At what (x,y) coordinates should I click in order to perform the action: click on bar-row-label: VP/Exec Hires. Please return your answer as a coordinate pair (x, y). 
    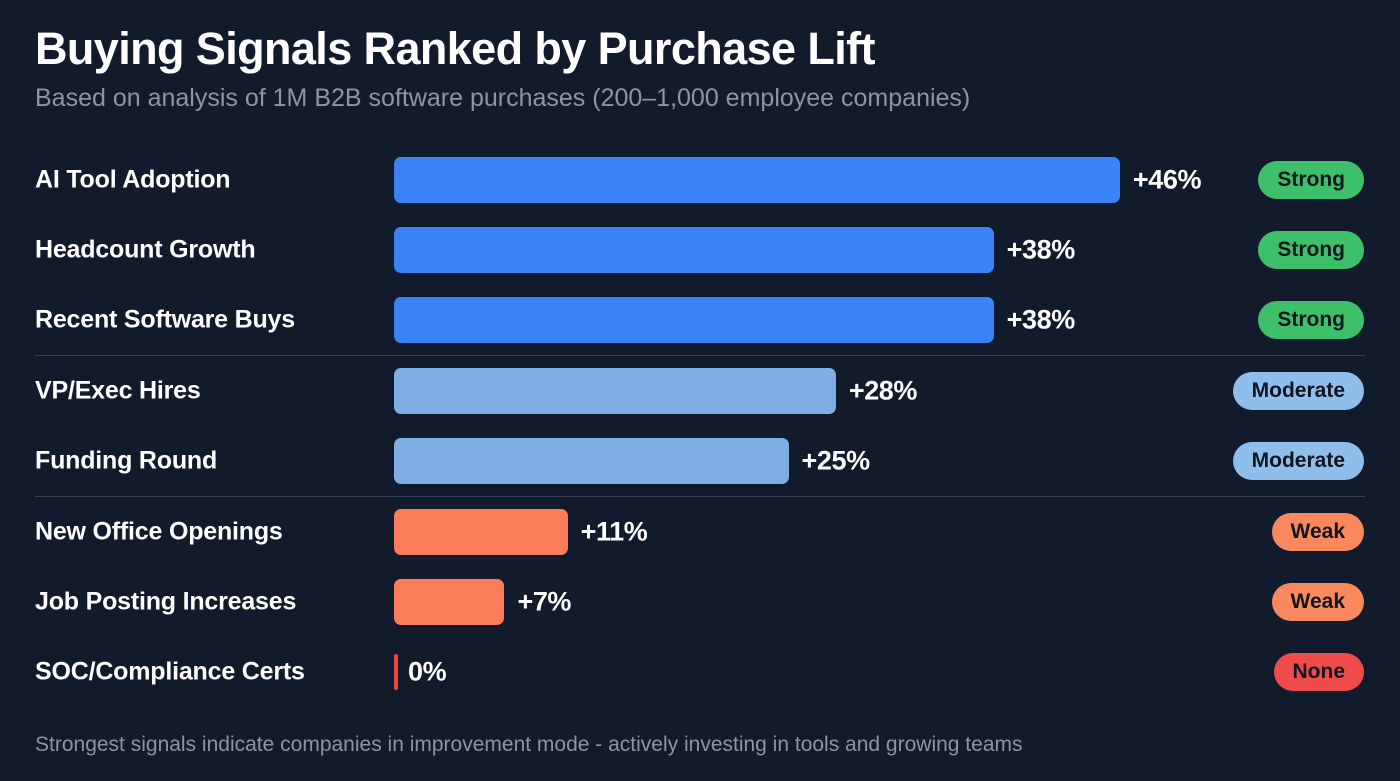
    Looking at the image, I should click on (118, 390).